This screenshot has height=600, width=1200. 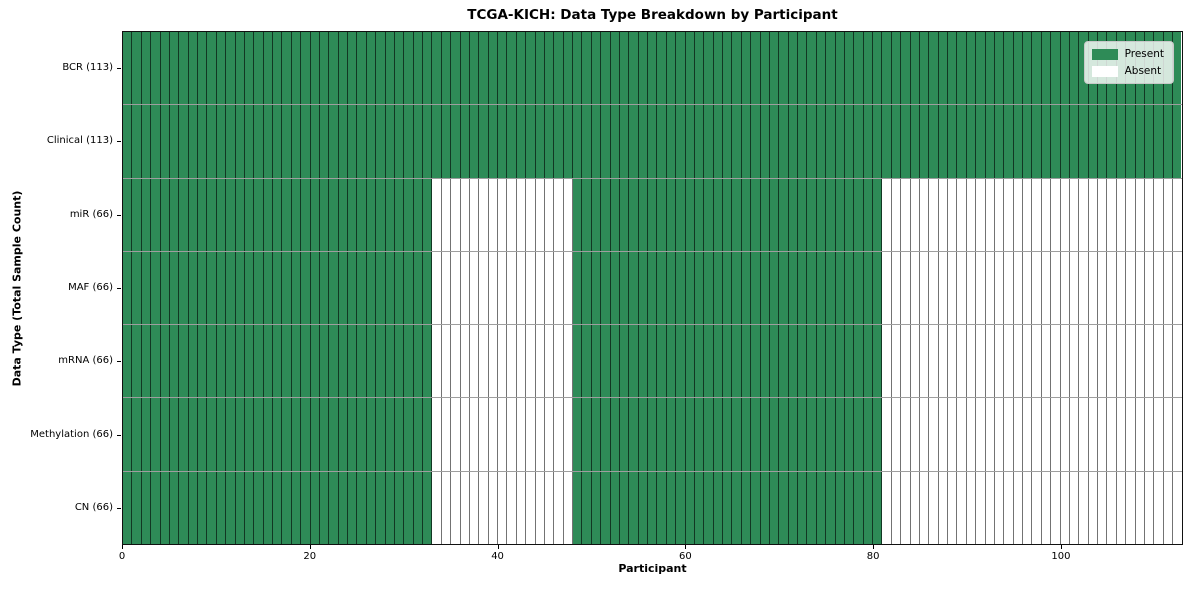 What do you see at coordinates (1127, 54) in the screenshot?
I see `legend-entry-present: Present` at bounding box center [1127, 54].